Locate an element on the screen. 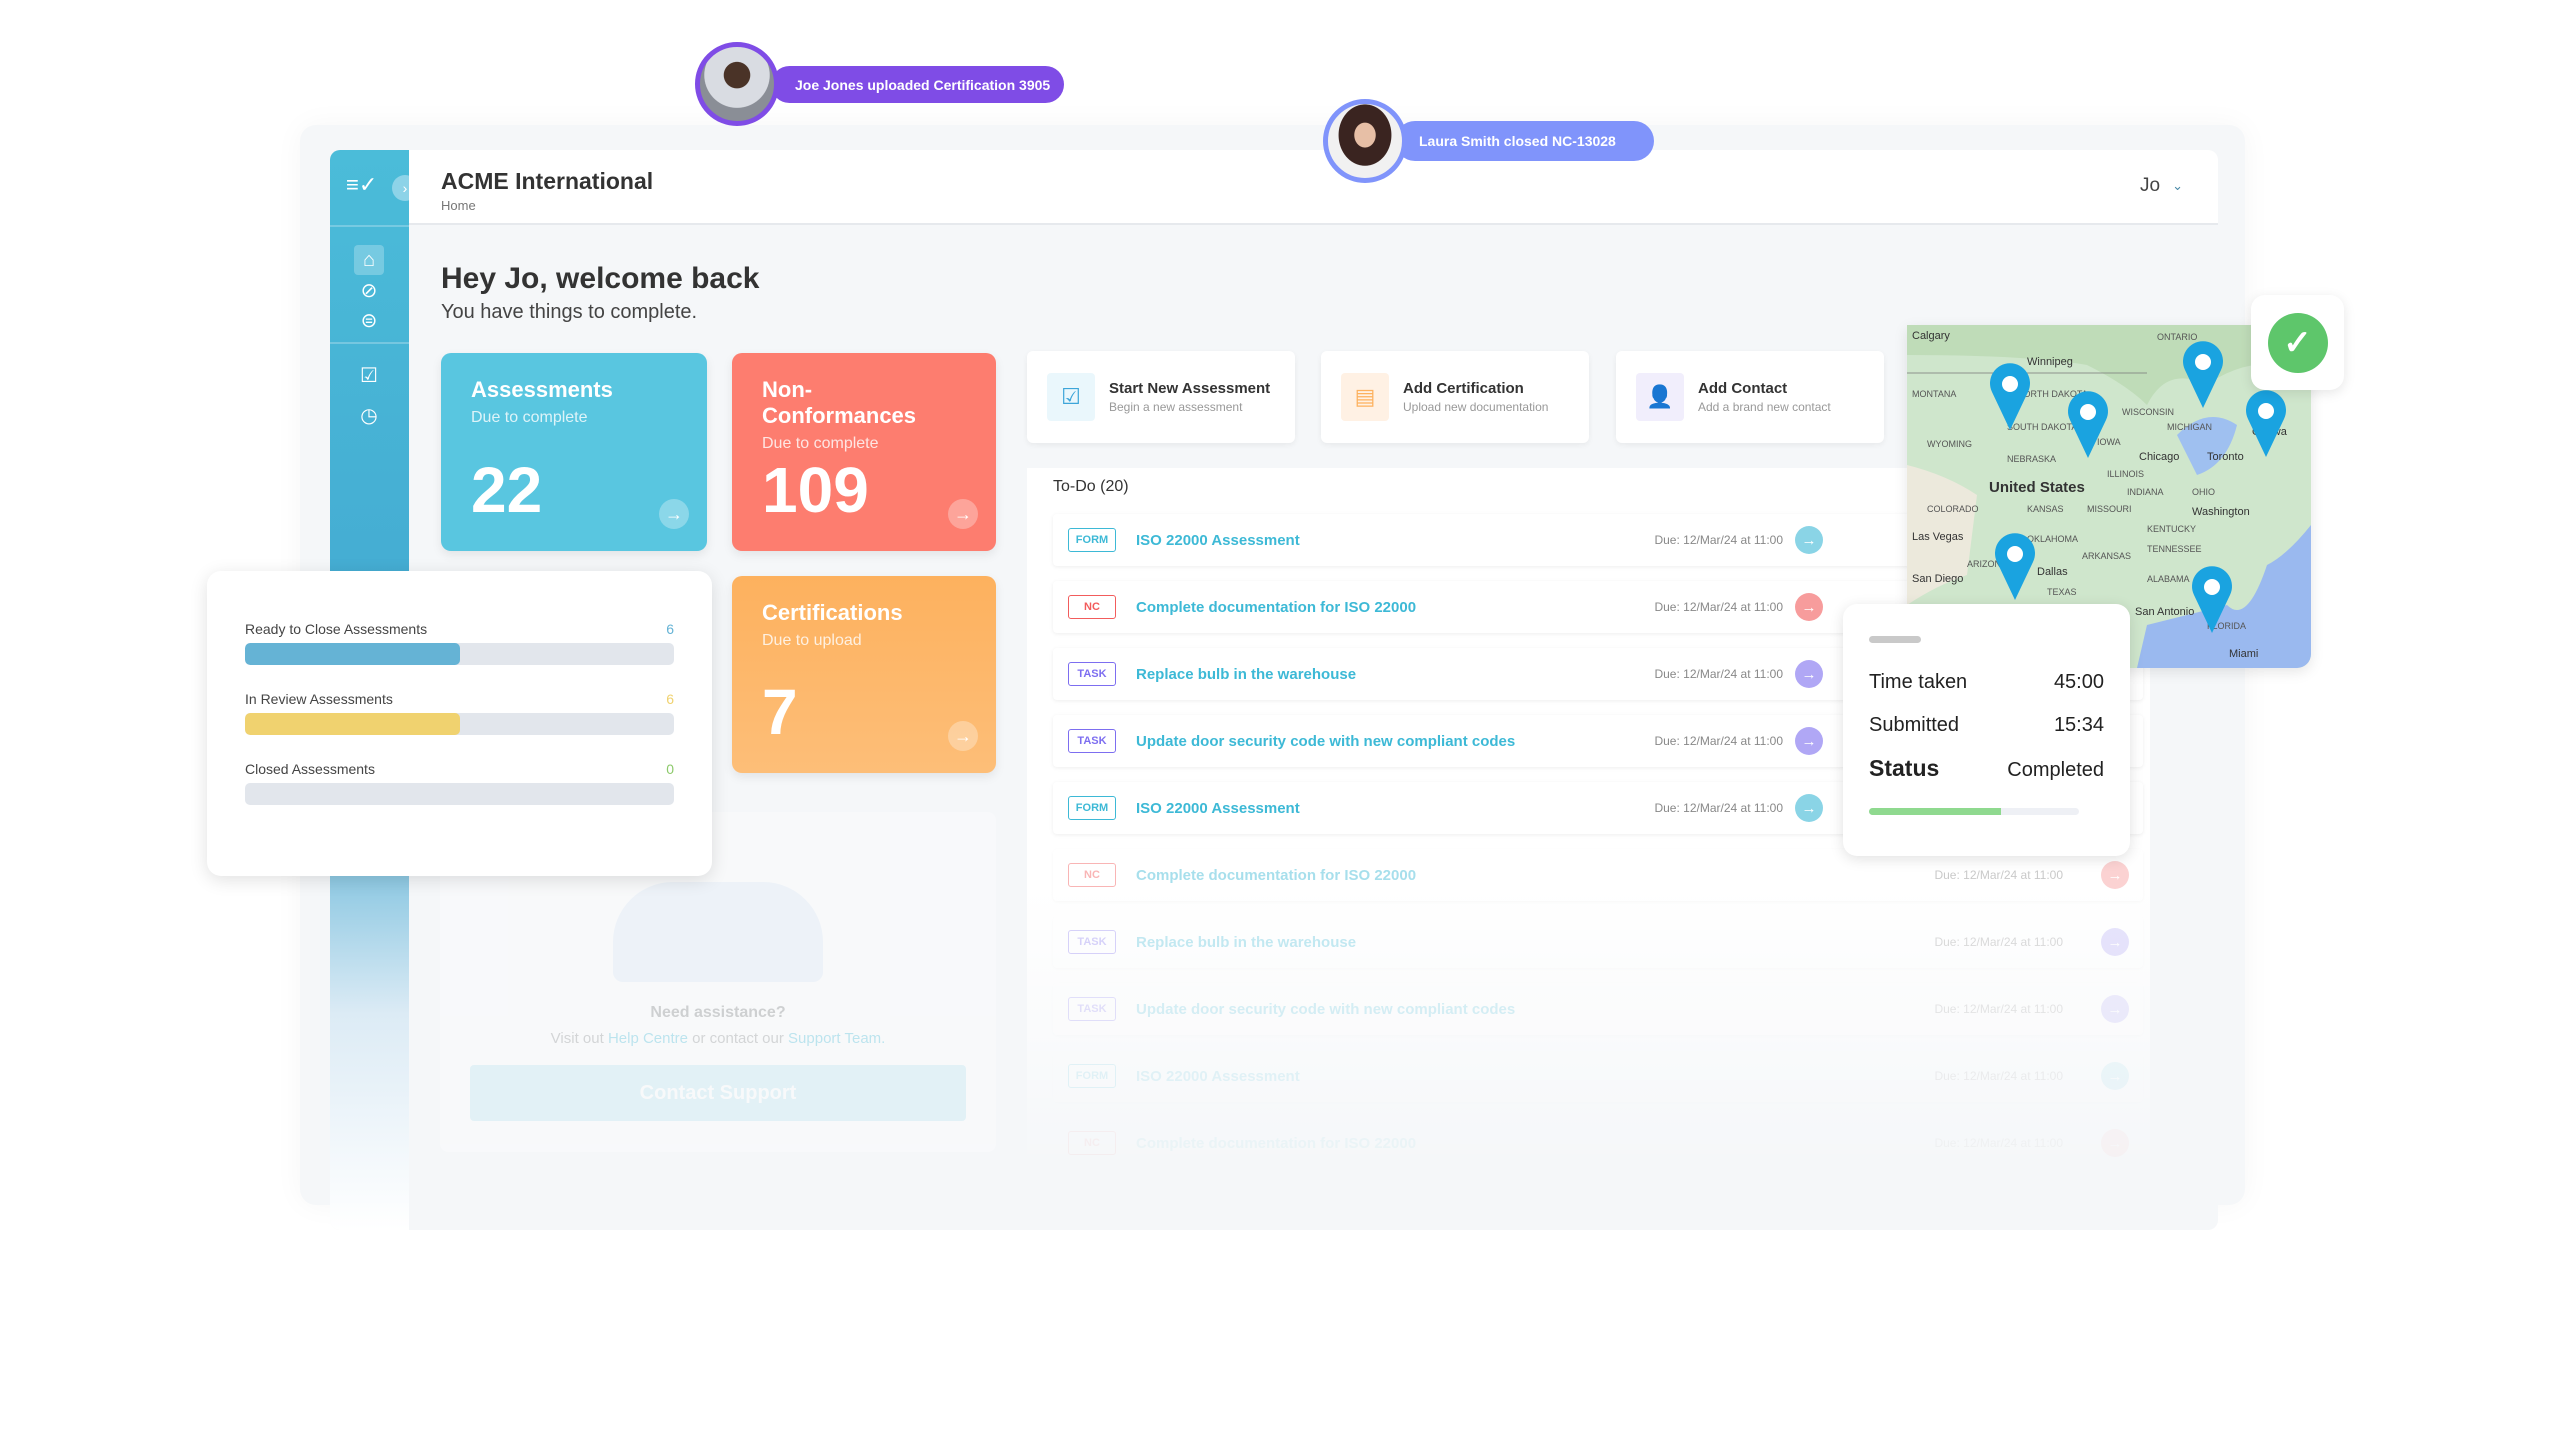 Image resolution: width=2560 pixels, height=1440 pixels. chevron-down-icon: ⌄ is located at coordinates (2177, 185).